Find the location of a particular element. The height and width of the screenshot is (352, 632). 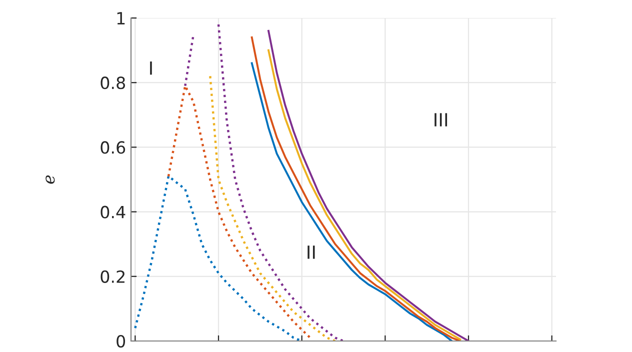

y-tick-label: 0.4 is located at coordinates (113, 212).